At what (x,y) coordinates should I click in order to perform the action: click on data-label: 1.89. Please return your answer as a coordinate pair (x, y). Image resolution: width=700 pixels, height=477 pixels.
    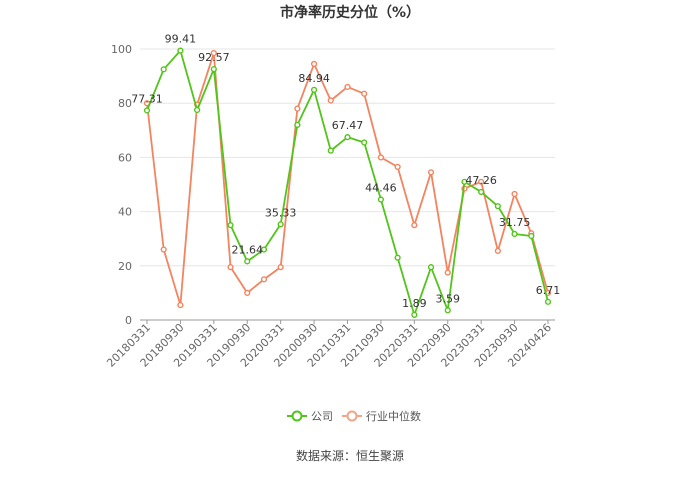
    Looking at the image, I should click on (414, 303).